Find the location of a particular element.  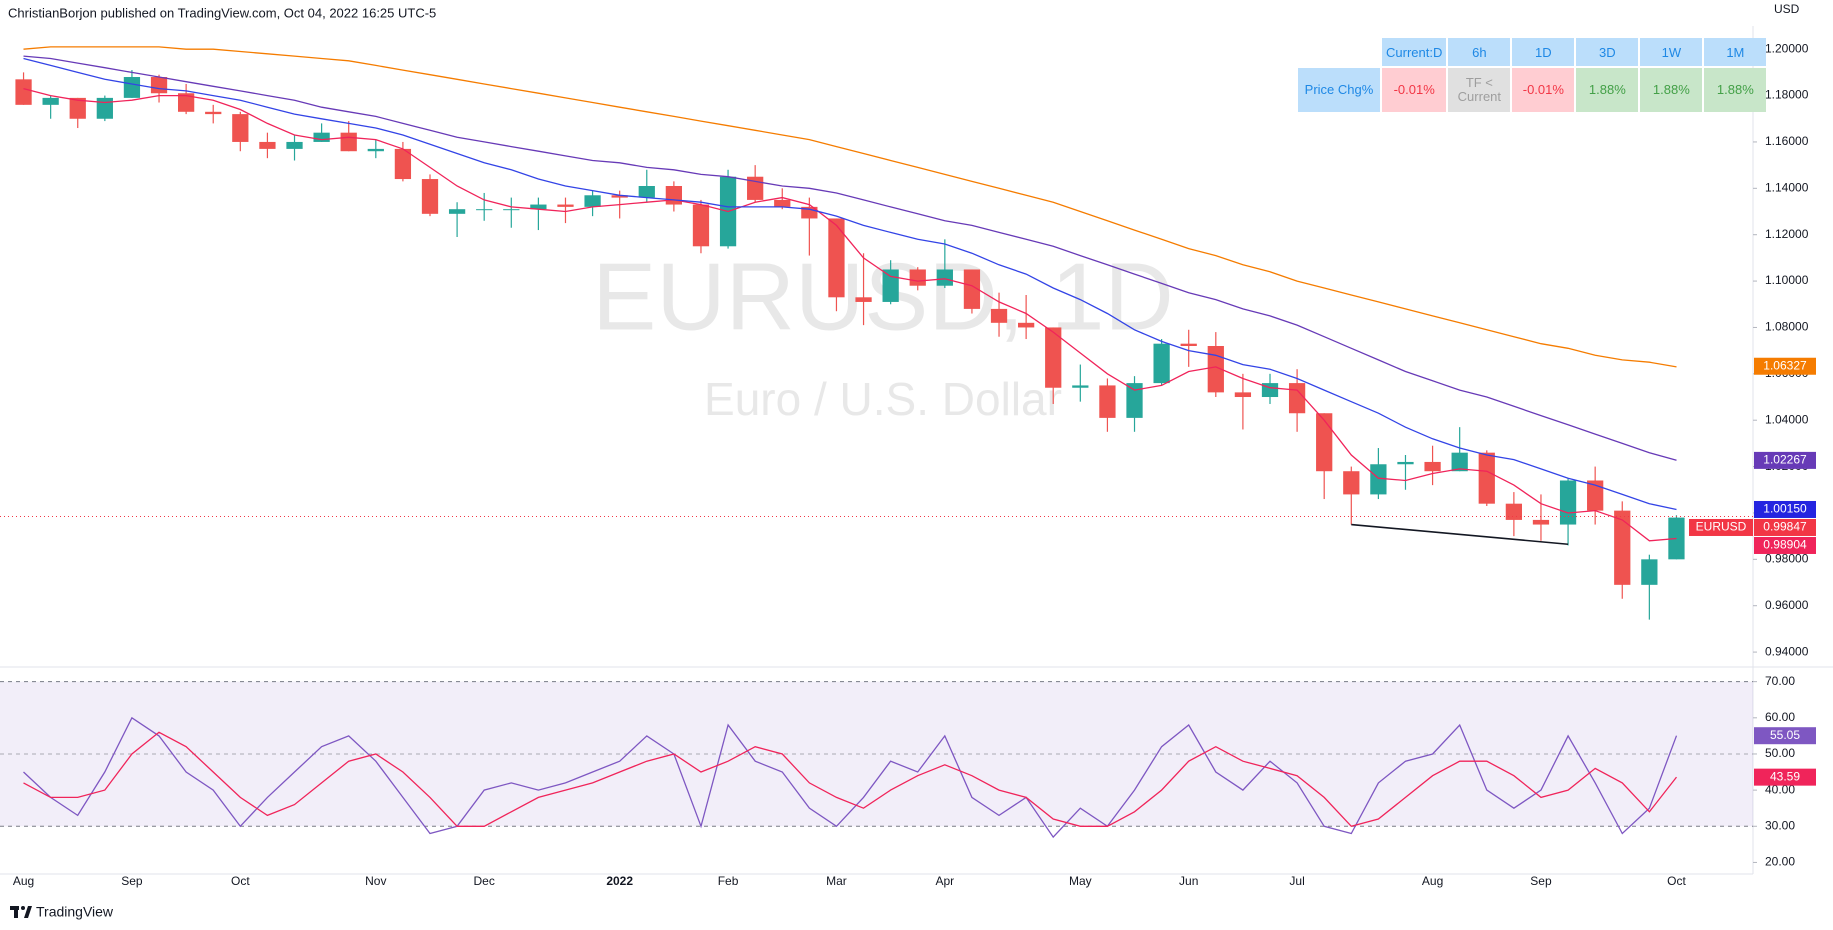

x-tick-label: Aug is located at coordinates (1432, 881).